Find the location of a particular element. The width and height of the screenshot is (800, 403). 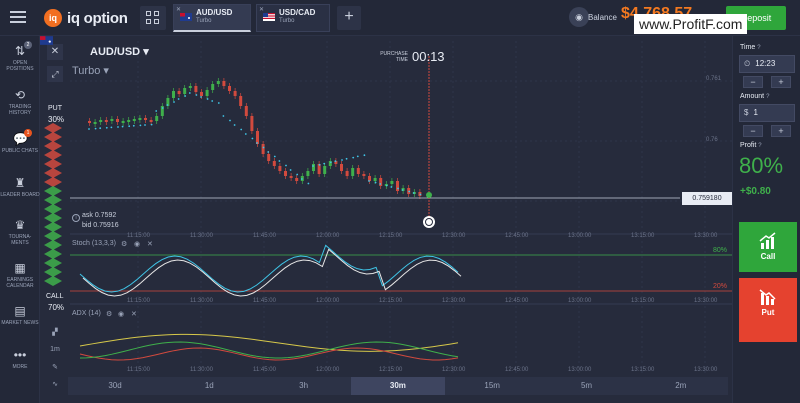

tab-aud-usd: ✕ AUD/USD Turbo is located at coordinates (212, 18).